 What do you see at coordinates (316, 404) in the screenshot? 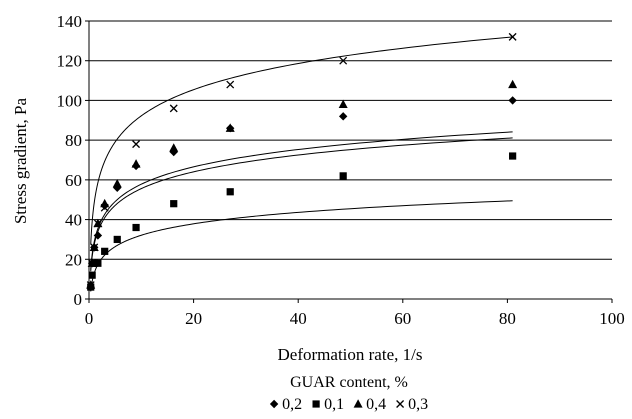
I see `legend-marker-square` at bounding box center [316, 404].